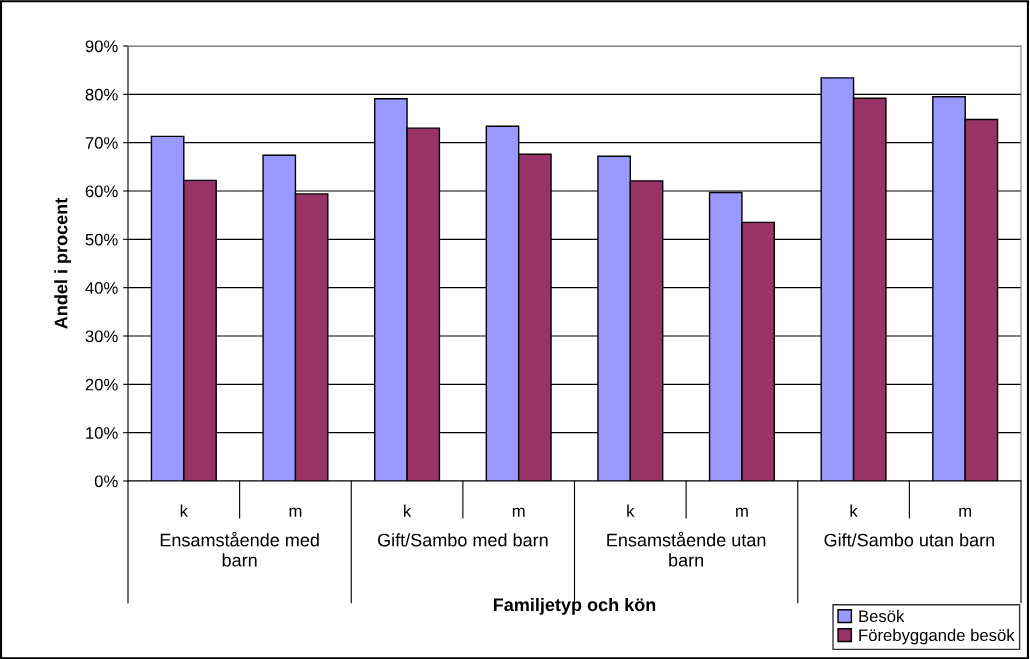 This screenshot has height=659, width=1030. What do you see at coordinates (101, 191) in the screenshot?
I see `y-tick-label: 60%` at bounding box center [101, 191].